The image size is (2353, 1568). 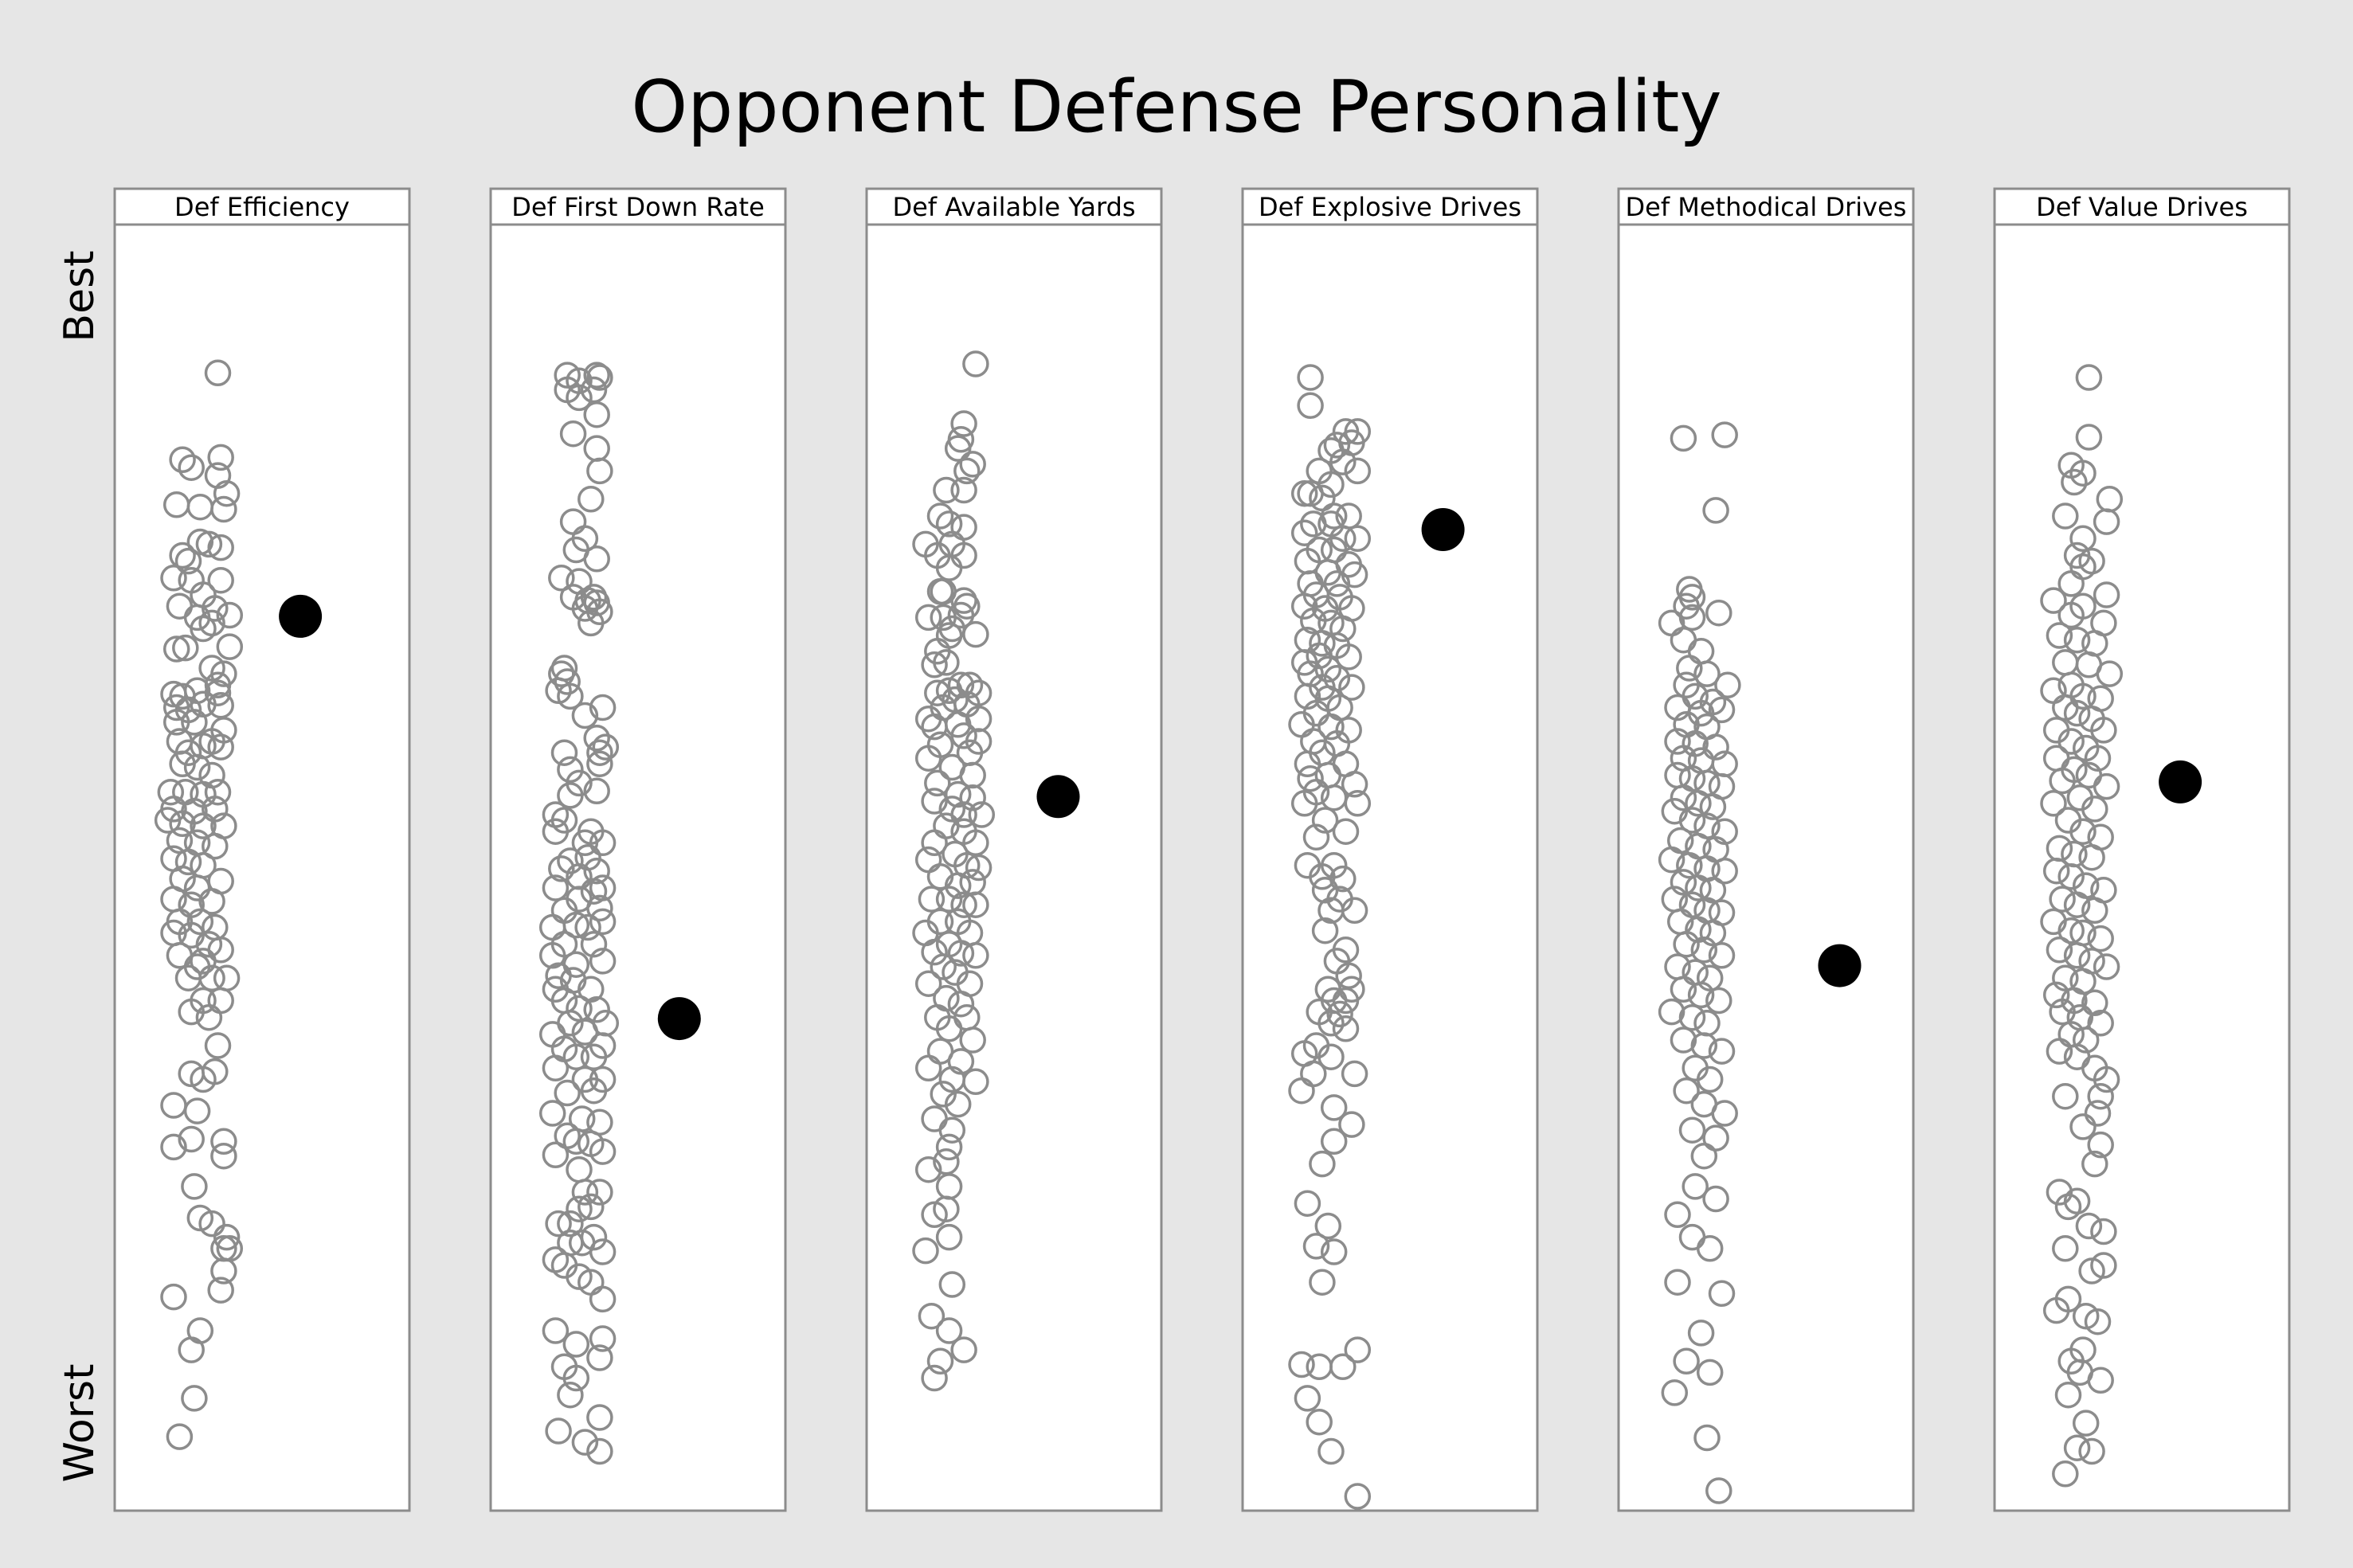 I want to click on panel-def-first-down-rate: Def First Down Rate, so click(x=638, y=849).